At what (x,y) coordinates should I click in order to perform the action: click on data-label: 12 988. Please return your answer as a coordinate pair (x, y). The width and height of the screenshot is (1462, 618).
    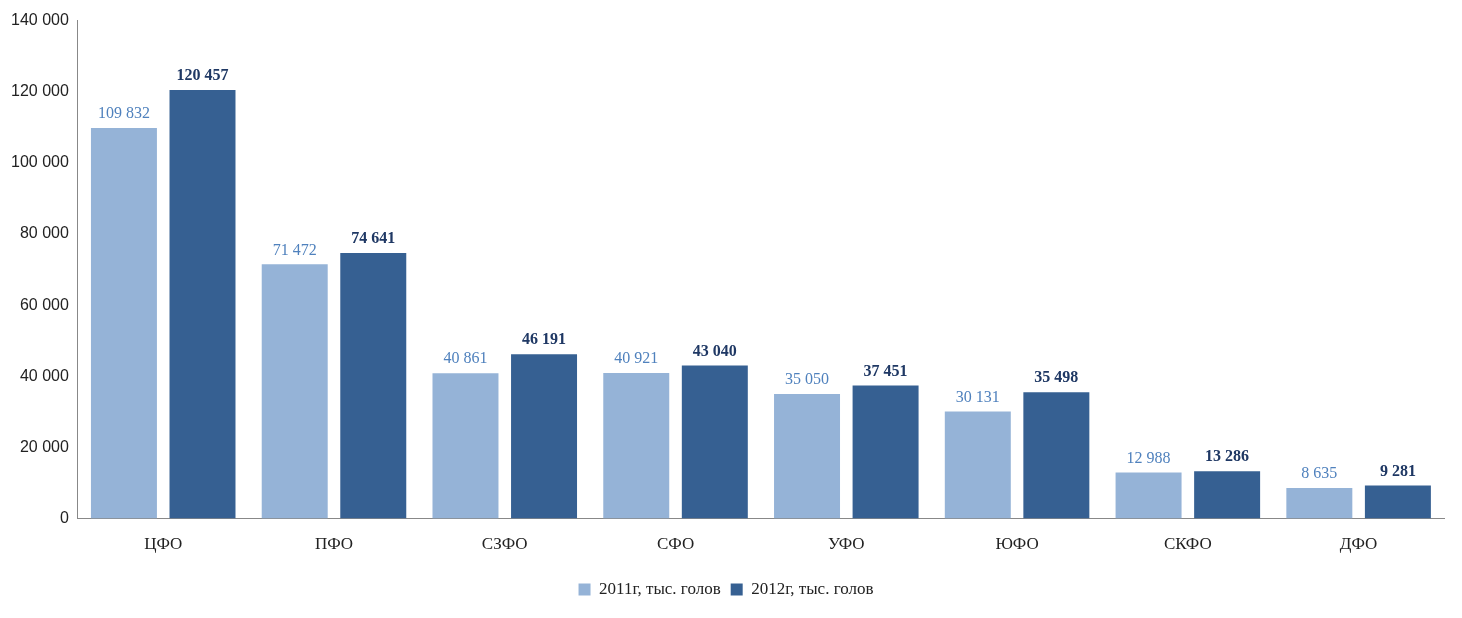
    Looking at the image, I should click on (1148, 457).